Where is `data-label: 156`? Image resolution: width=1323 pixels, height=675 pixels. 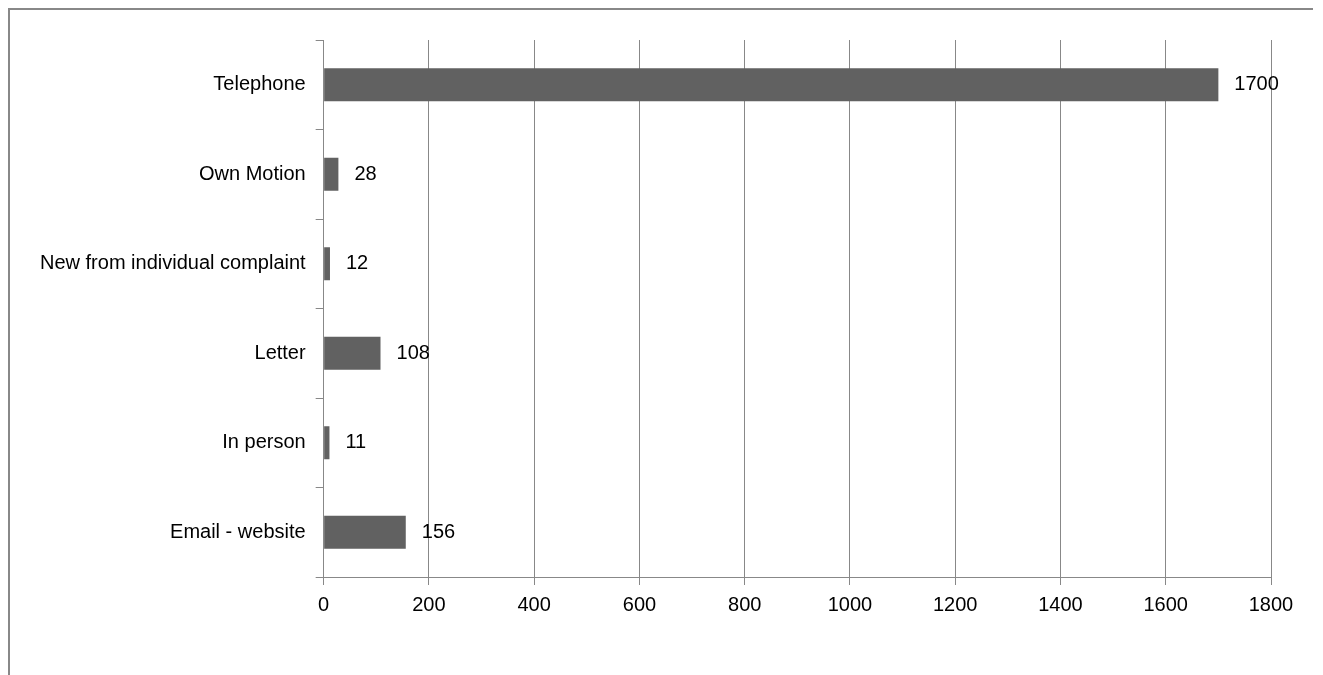
data-label: 156 is located at coordinates (438, 530).